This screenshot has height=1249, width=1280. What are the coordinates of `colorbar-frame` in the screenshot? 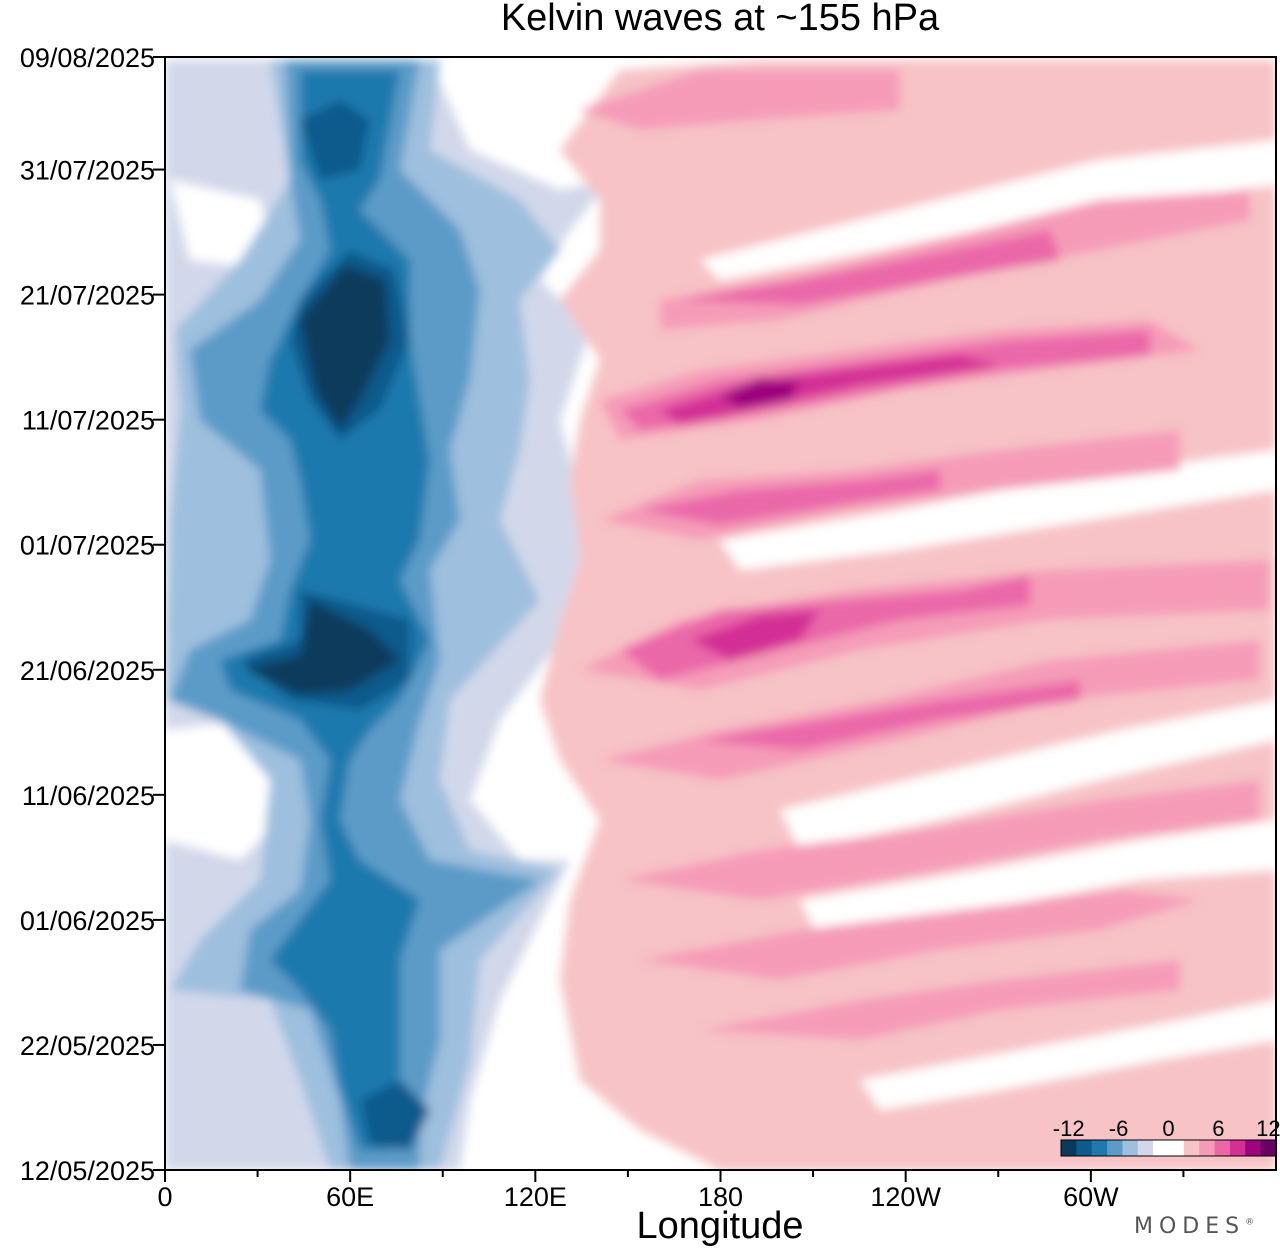 It's located at (1168, 1148).